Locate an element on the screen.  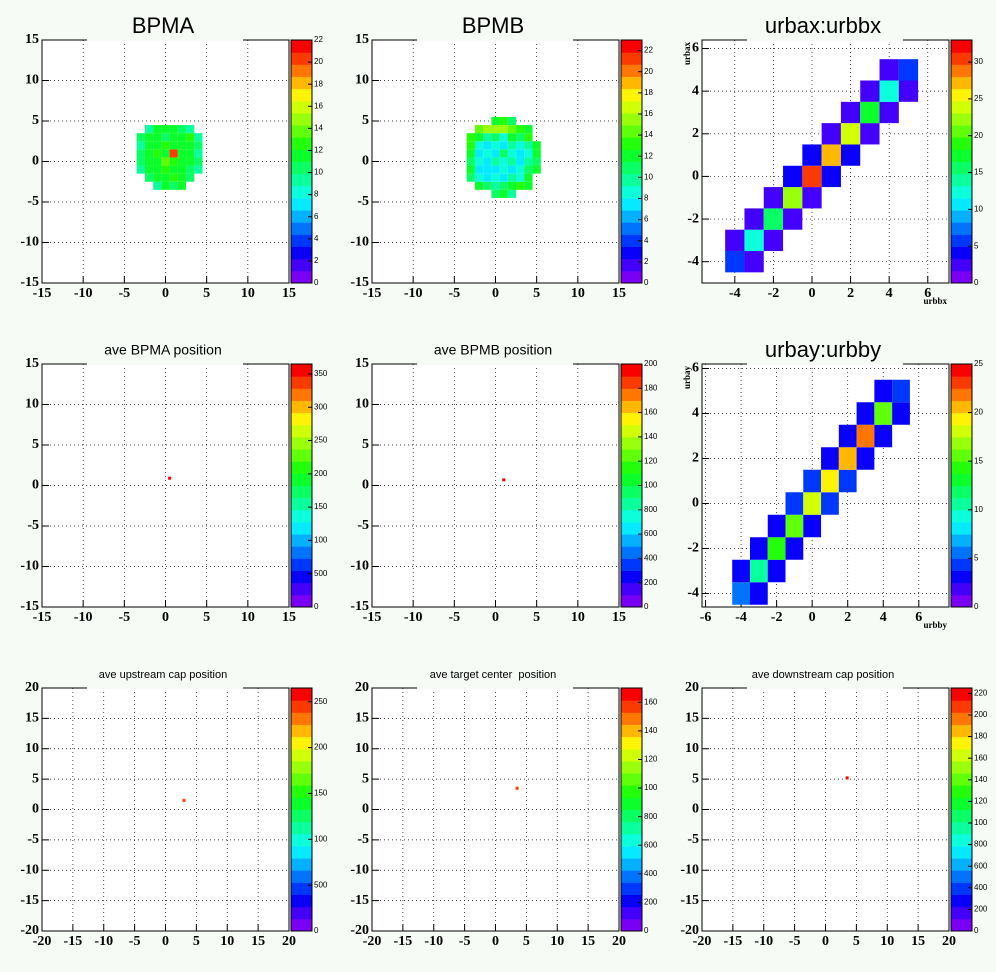
z-tick-label: 22 is located at coordinates (318, 39).